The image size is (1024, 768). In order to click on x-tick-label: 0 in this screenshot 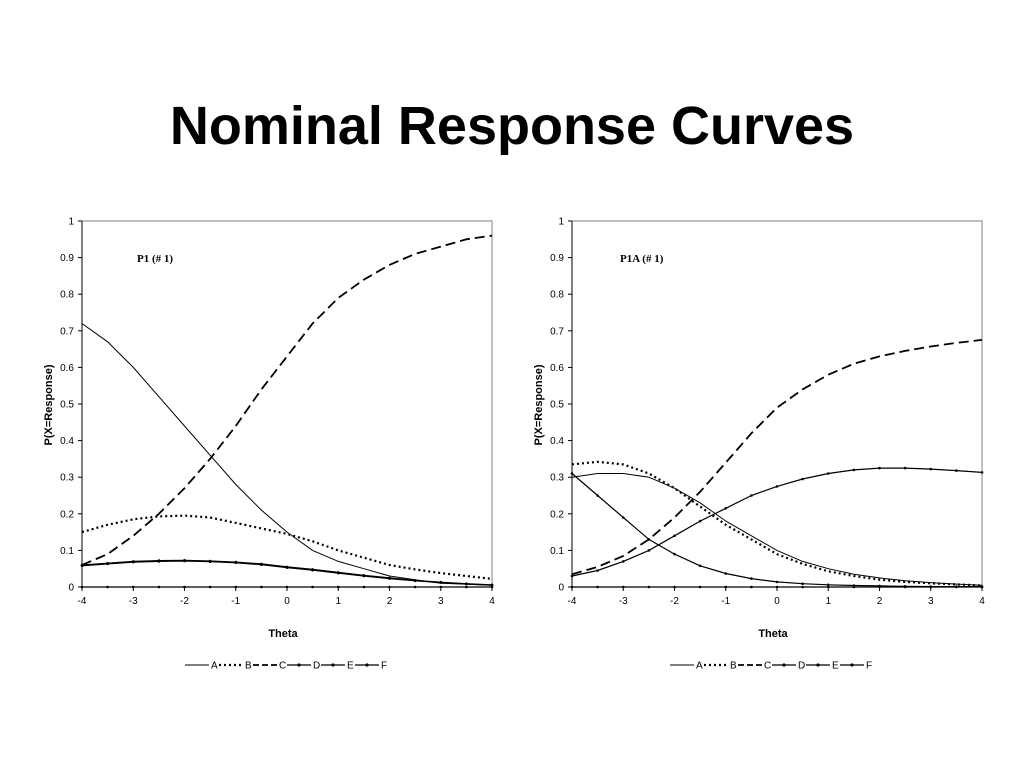, I will do `click(777, 601)`.